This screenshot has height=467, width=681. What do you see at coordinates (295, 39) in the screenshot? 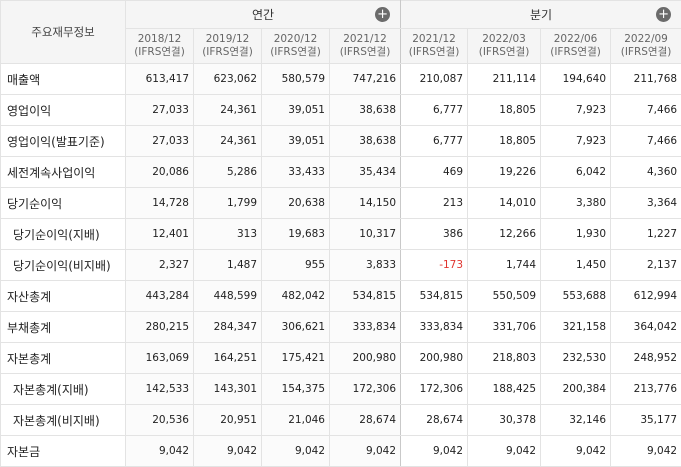
I see `period-date: 2020/12` at bounding box center [295, 39].